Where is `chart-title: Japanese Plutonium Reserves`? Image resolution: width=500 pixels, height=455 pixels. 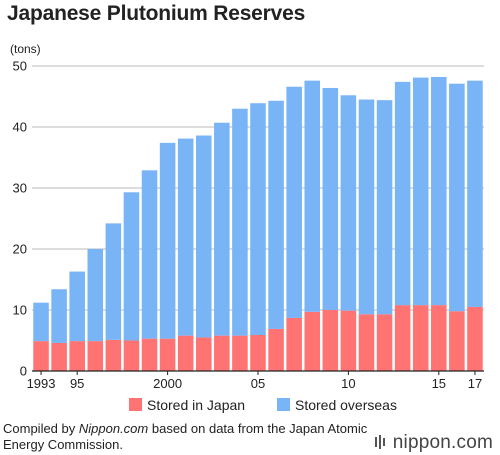 chart-title: Japanese Plutonium Reserves is located at coordinates (156, 13).